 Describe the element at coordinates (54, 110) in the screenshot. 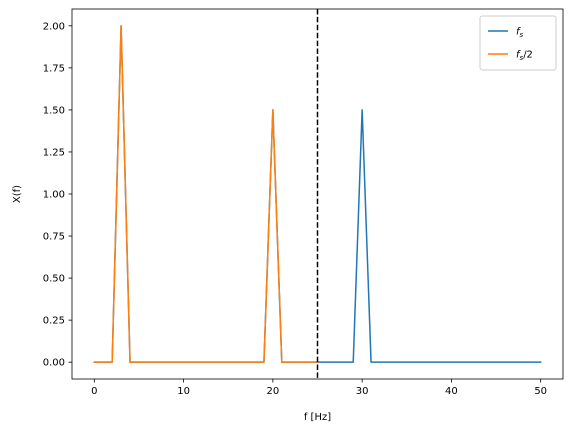

I see `y-tick-label: 1.50` at that location.